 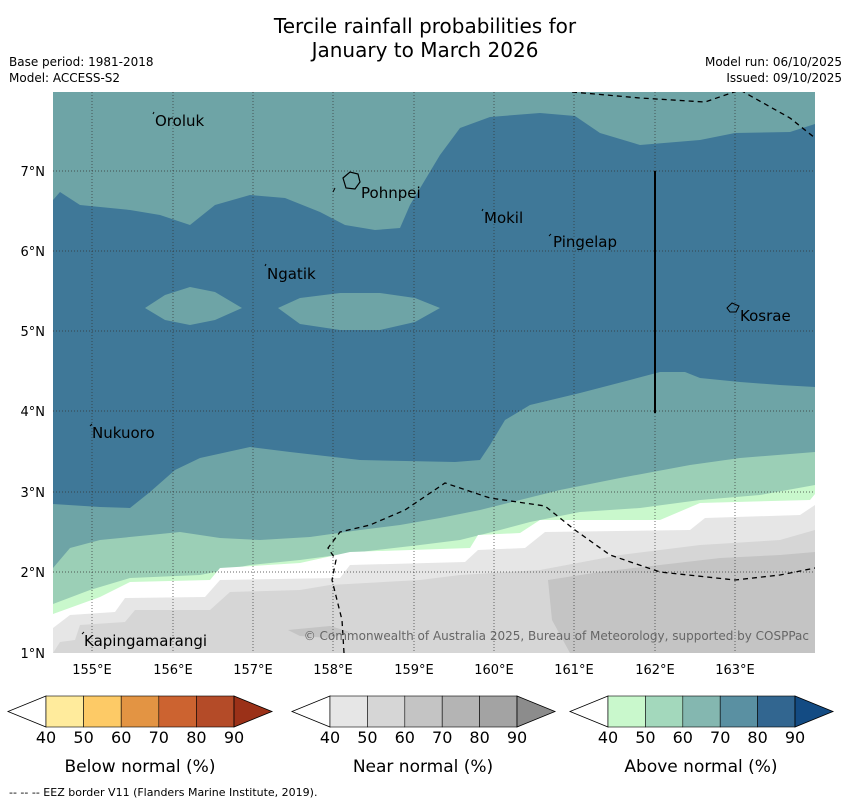 What do you see at coordinates (319, 632) in the screenshot?
I see `fill-near-60-70-west` at bounding box center [319, 632].